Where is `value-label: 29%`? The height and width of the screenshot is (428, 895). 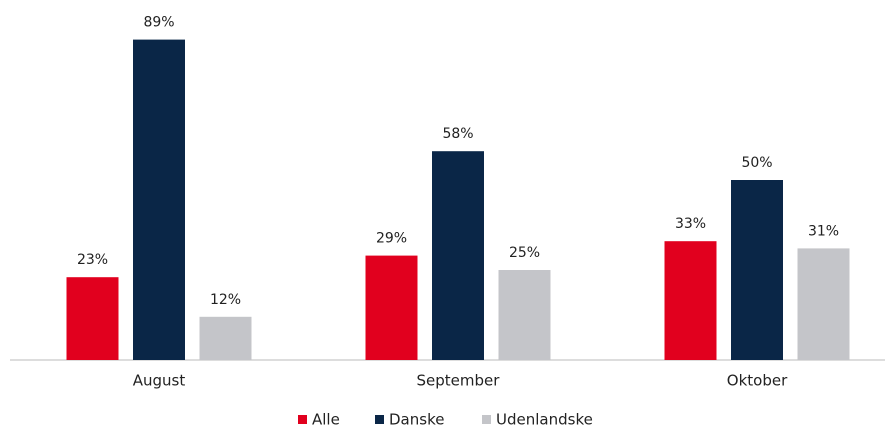 value-label: 29% is located at coordinates (391, 239).